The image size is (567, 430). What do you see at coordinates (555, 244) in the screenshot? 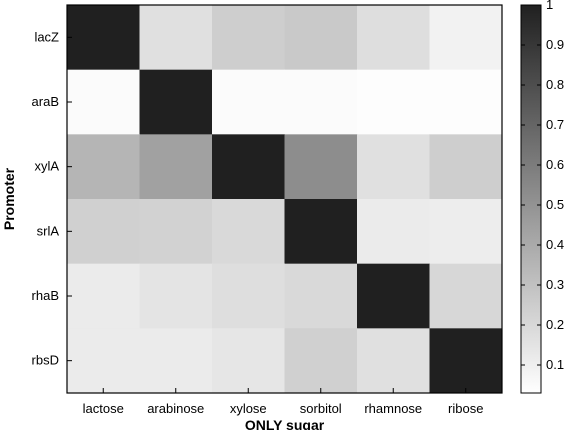
I see `colorbar-tick-label: 0.4` at bounding box center [555, 244].